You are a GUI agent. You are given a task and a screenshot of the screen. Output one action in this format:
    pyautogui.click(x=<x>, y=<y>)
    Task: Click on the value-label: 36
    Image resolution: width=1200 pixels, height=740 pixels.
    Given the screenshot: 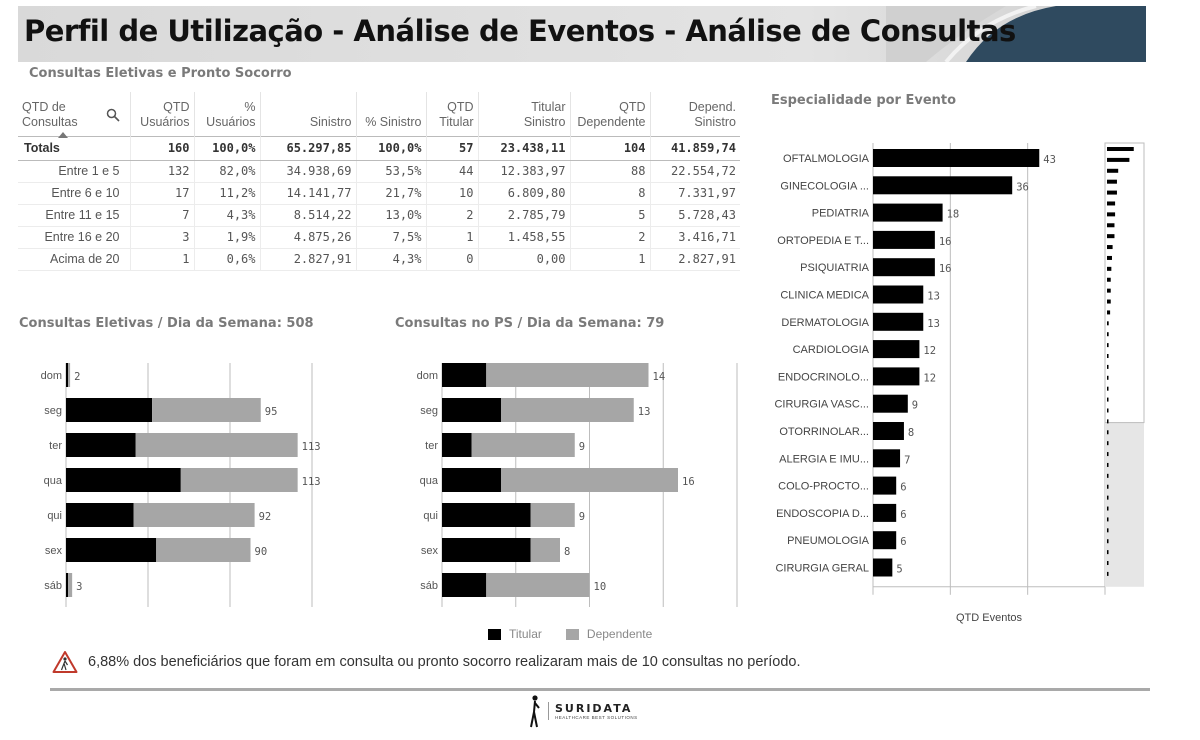 What is the action you would take?
    pyautogui.click(x=1022, y=187)
    